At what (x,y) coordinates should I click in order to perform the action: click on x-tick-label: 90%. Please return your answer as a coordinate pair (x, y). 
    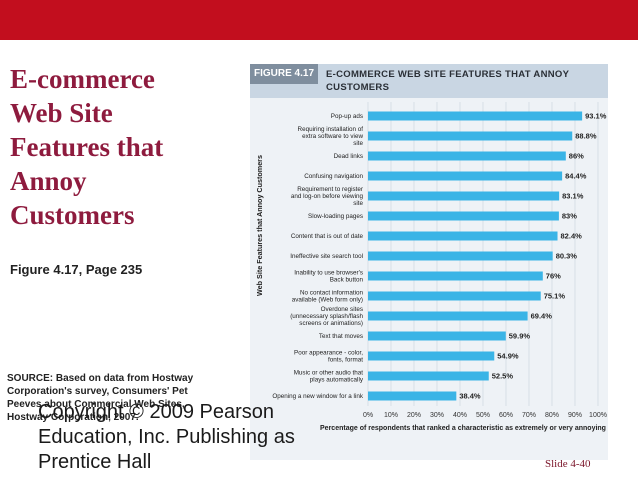
    Looking at the image, I should click on (575, 415).